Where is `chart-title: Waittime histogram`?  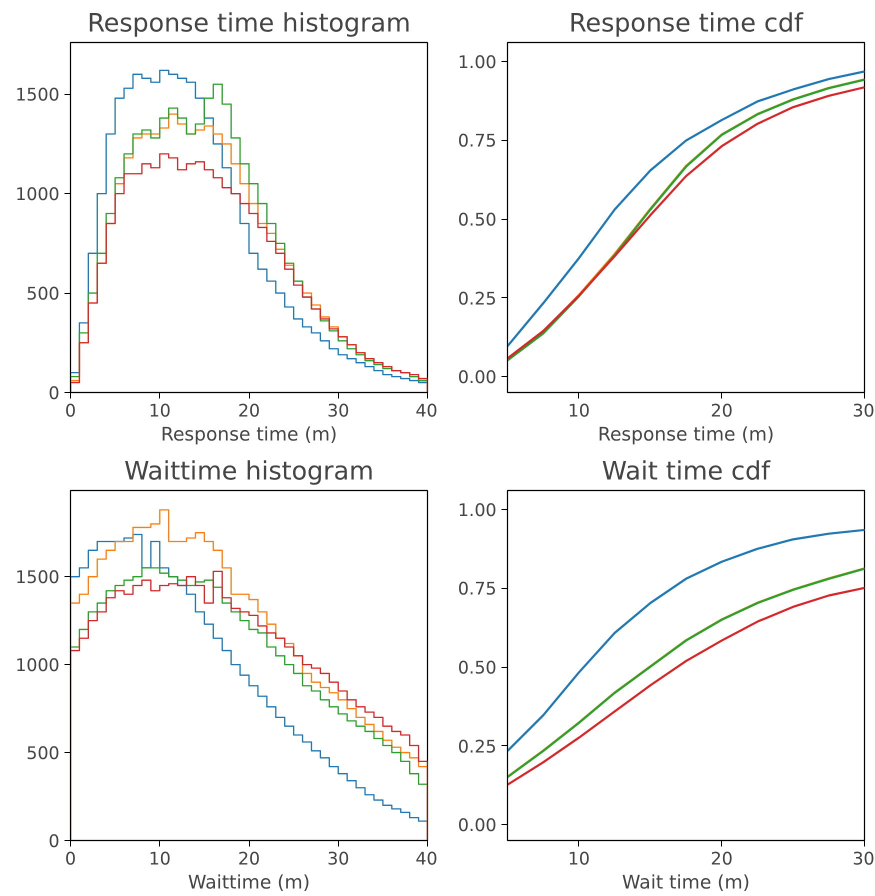 chart-title: Waittime histogram is located at coordinates (249, 471).